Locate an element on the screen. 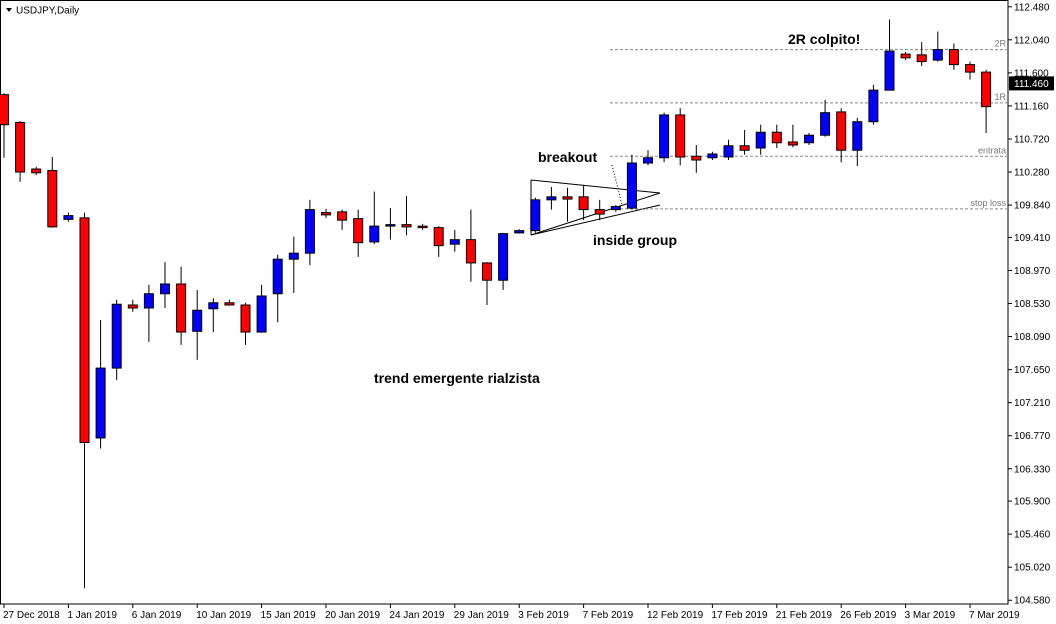  annotation: breakout is located at coordinates (567, 157).